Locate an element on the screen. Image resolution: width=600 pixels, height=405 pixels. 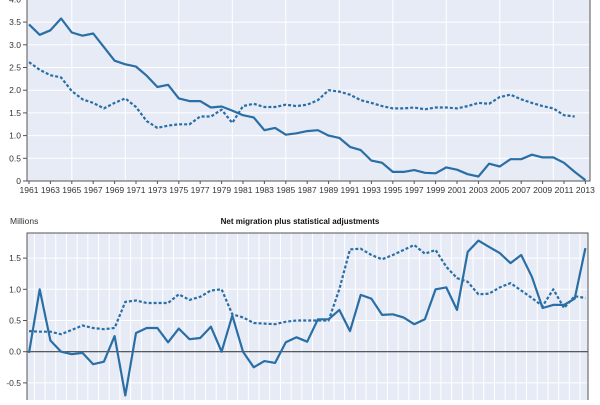
x-tick-label: 1975 is located at coordinates (179, 190).